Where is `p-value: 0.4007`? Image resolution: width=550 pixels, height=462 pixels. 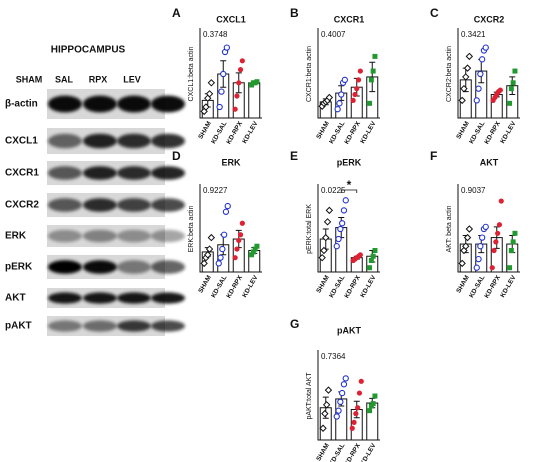
p-value: 0.4007 is located at coordinates (333, 34).